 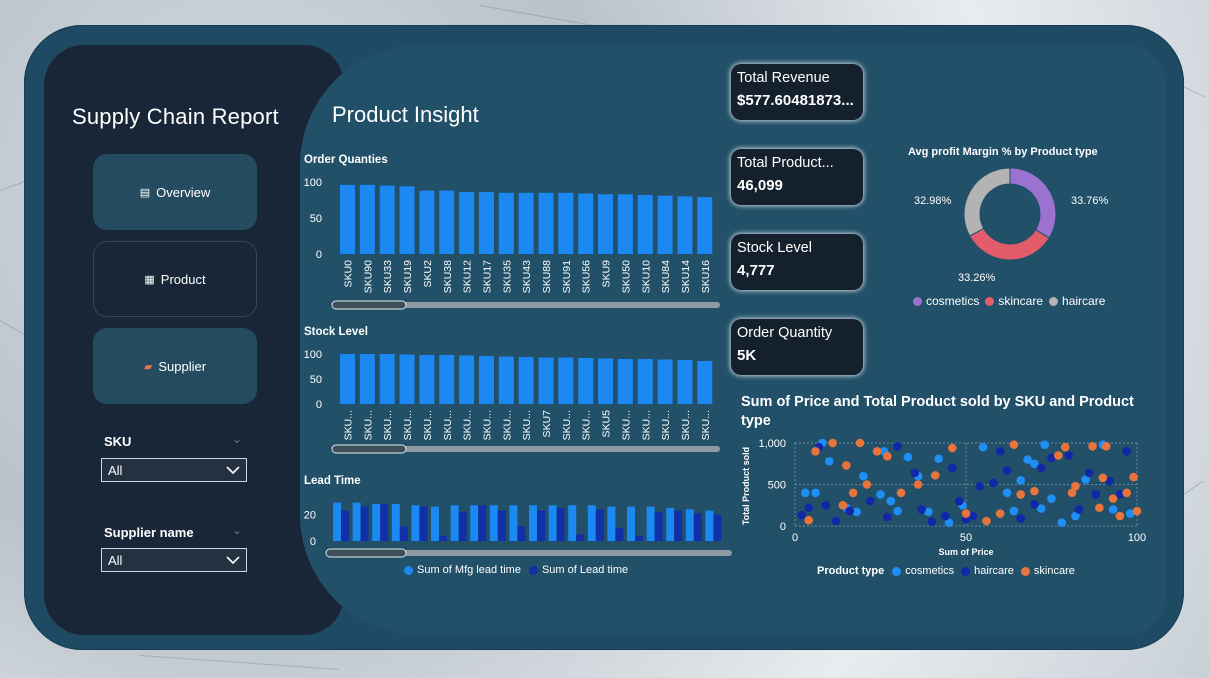 I want to click on legend-cosmetics-label: cosmetics, so click(x=930, y=571).